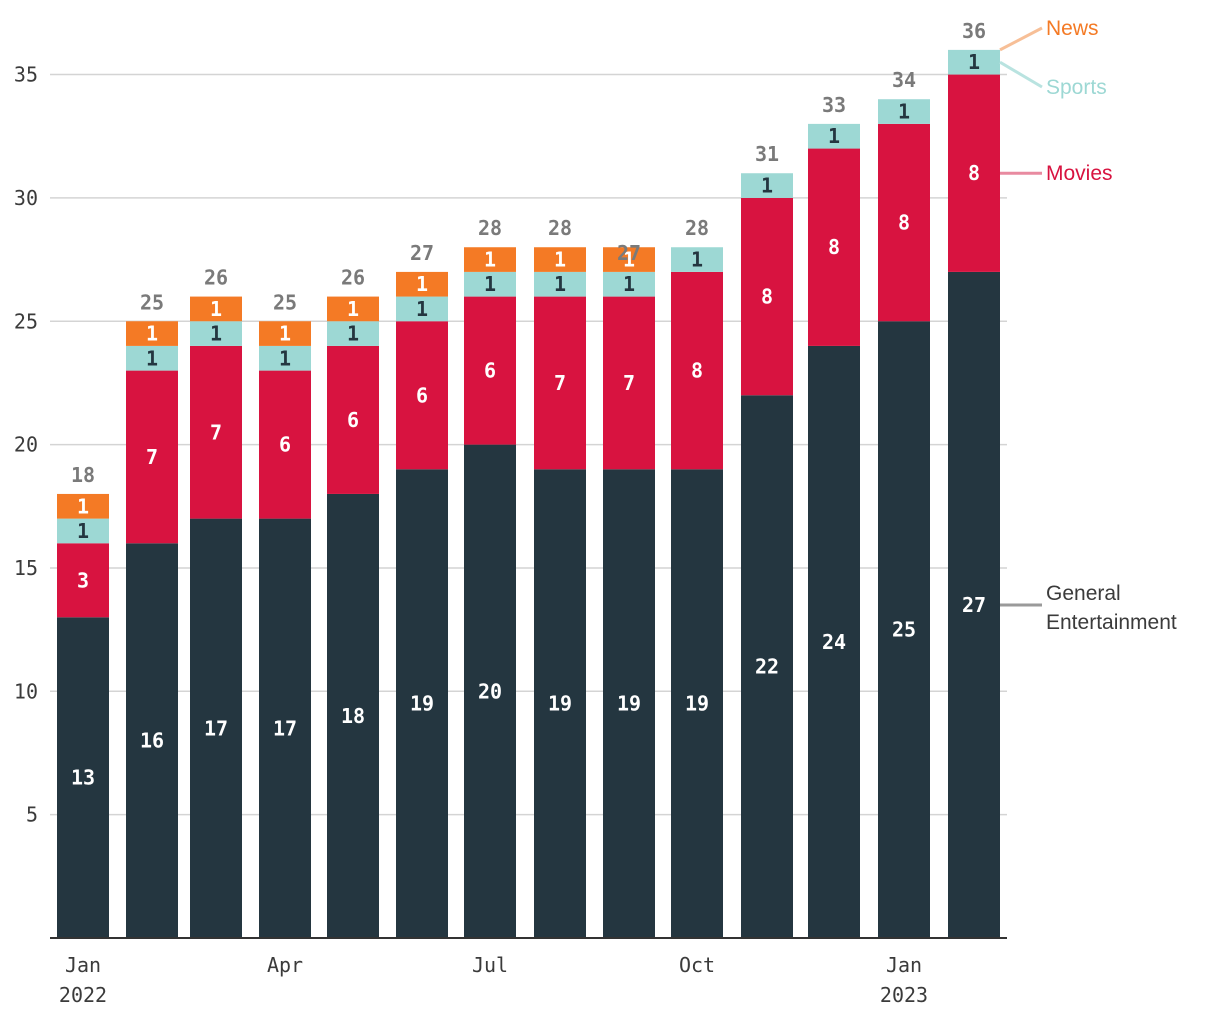 Image resolution: width=1220 pixels, height=1020 pixels. Describe the element at coordinates (26, 321) in the screenshot. I see `y-tick-label: 25` at that location.